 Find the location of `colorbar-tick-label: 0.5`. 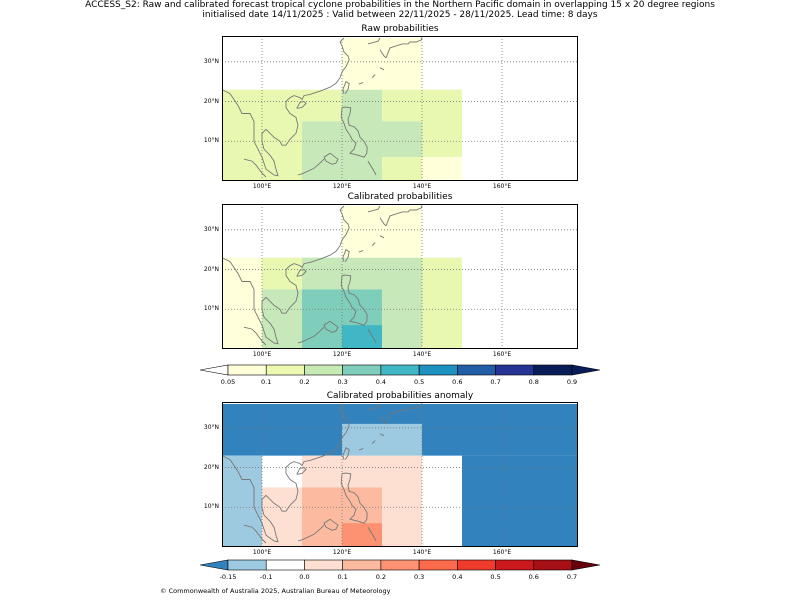

colorbar-tick-label: 0.5 is located at coordinates (419, 382).